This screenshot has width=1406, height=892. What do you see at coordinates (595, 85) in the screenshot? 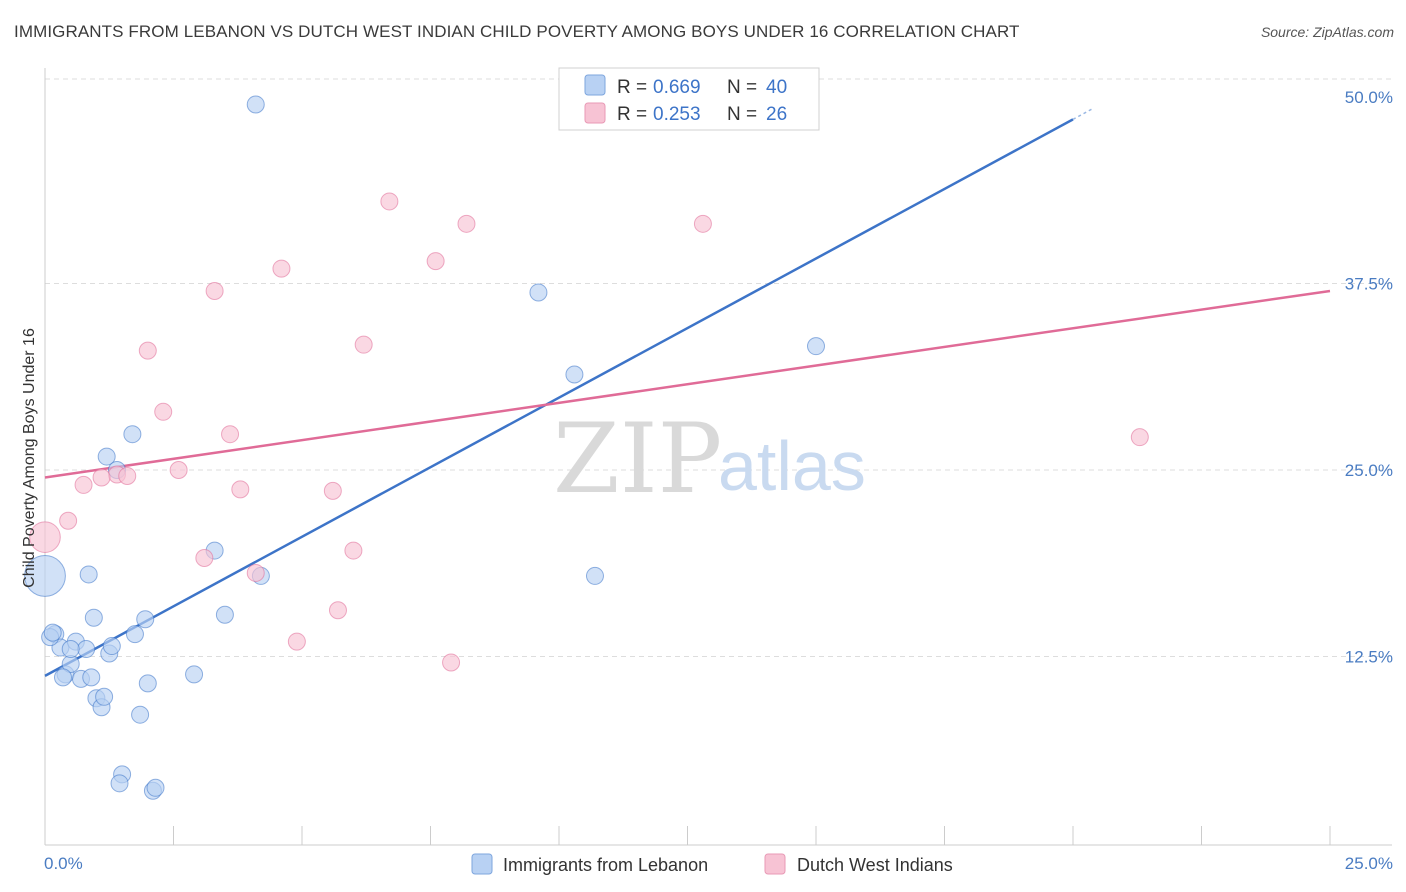
I see `legend-swatch-blue` at bounding box center [595, 85].